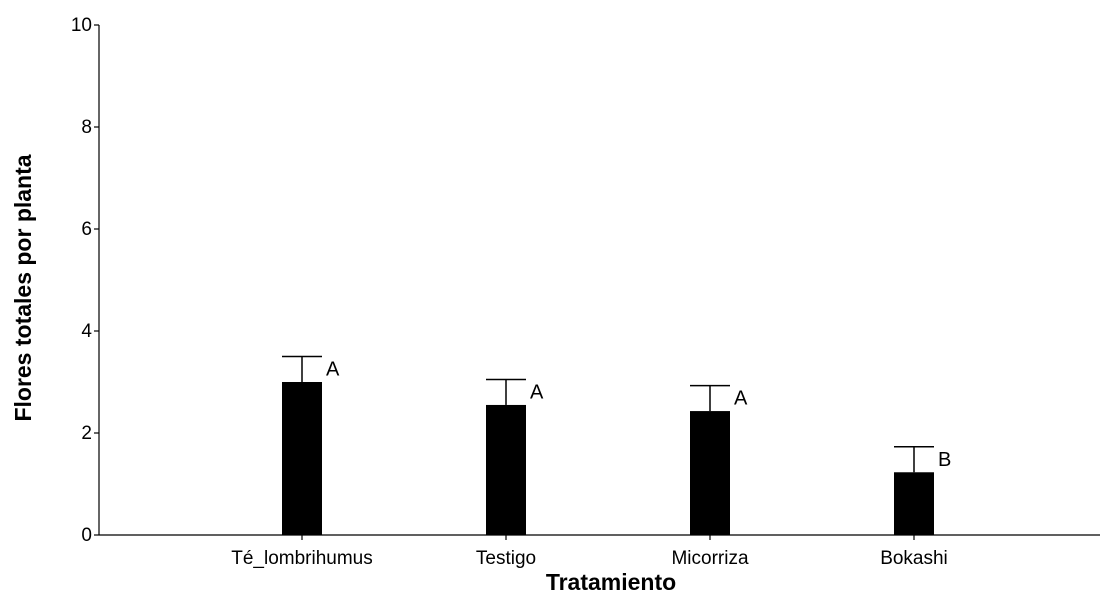 This screenshot has width=1110, height=601. I want to click on x-axis-ticks: Té_lombrihumus Testigo Micorriza Bokashi, so click(589, 552).